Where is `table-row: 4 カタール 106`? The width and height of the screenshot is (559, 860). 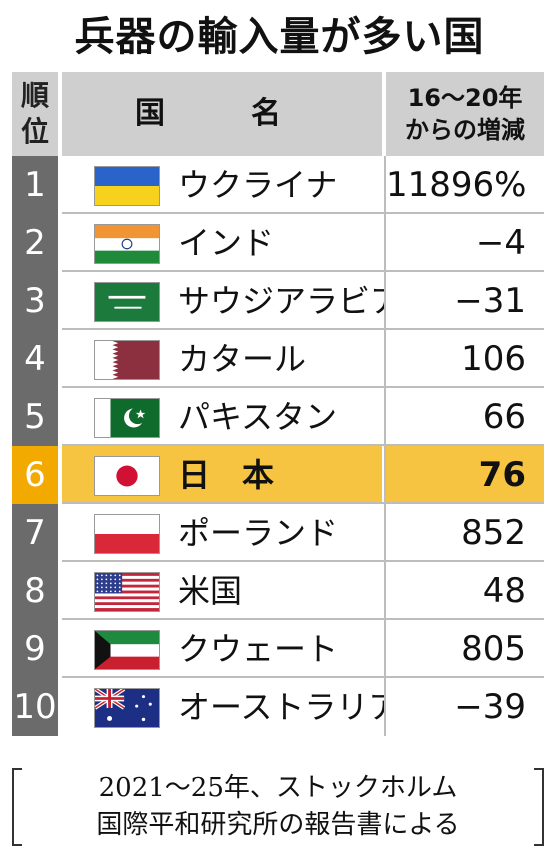
table-row: 4 カタール 106 is located at coordinates (278, 359).